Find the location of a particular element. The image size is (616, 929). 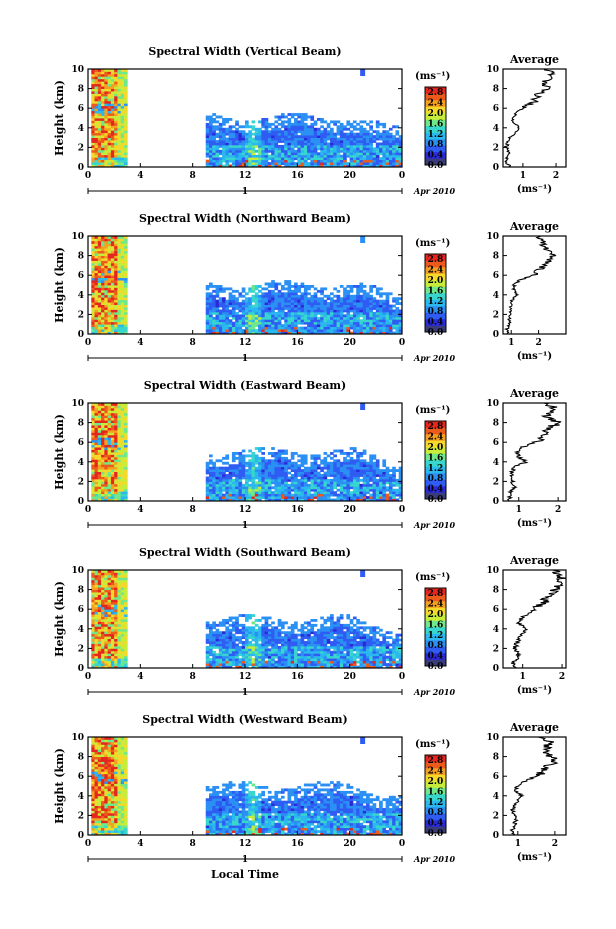

profile-x-tick-label: 2 is located at coordinates (538, 343).